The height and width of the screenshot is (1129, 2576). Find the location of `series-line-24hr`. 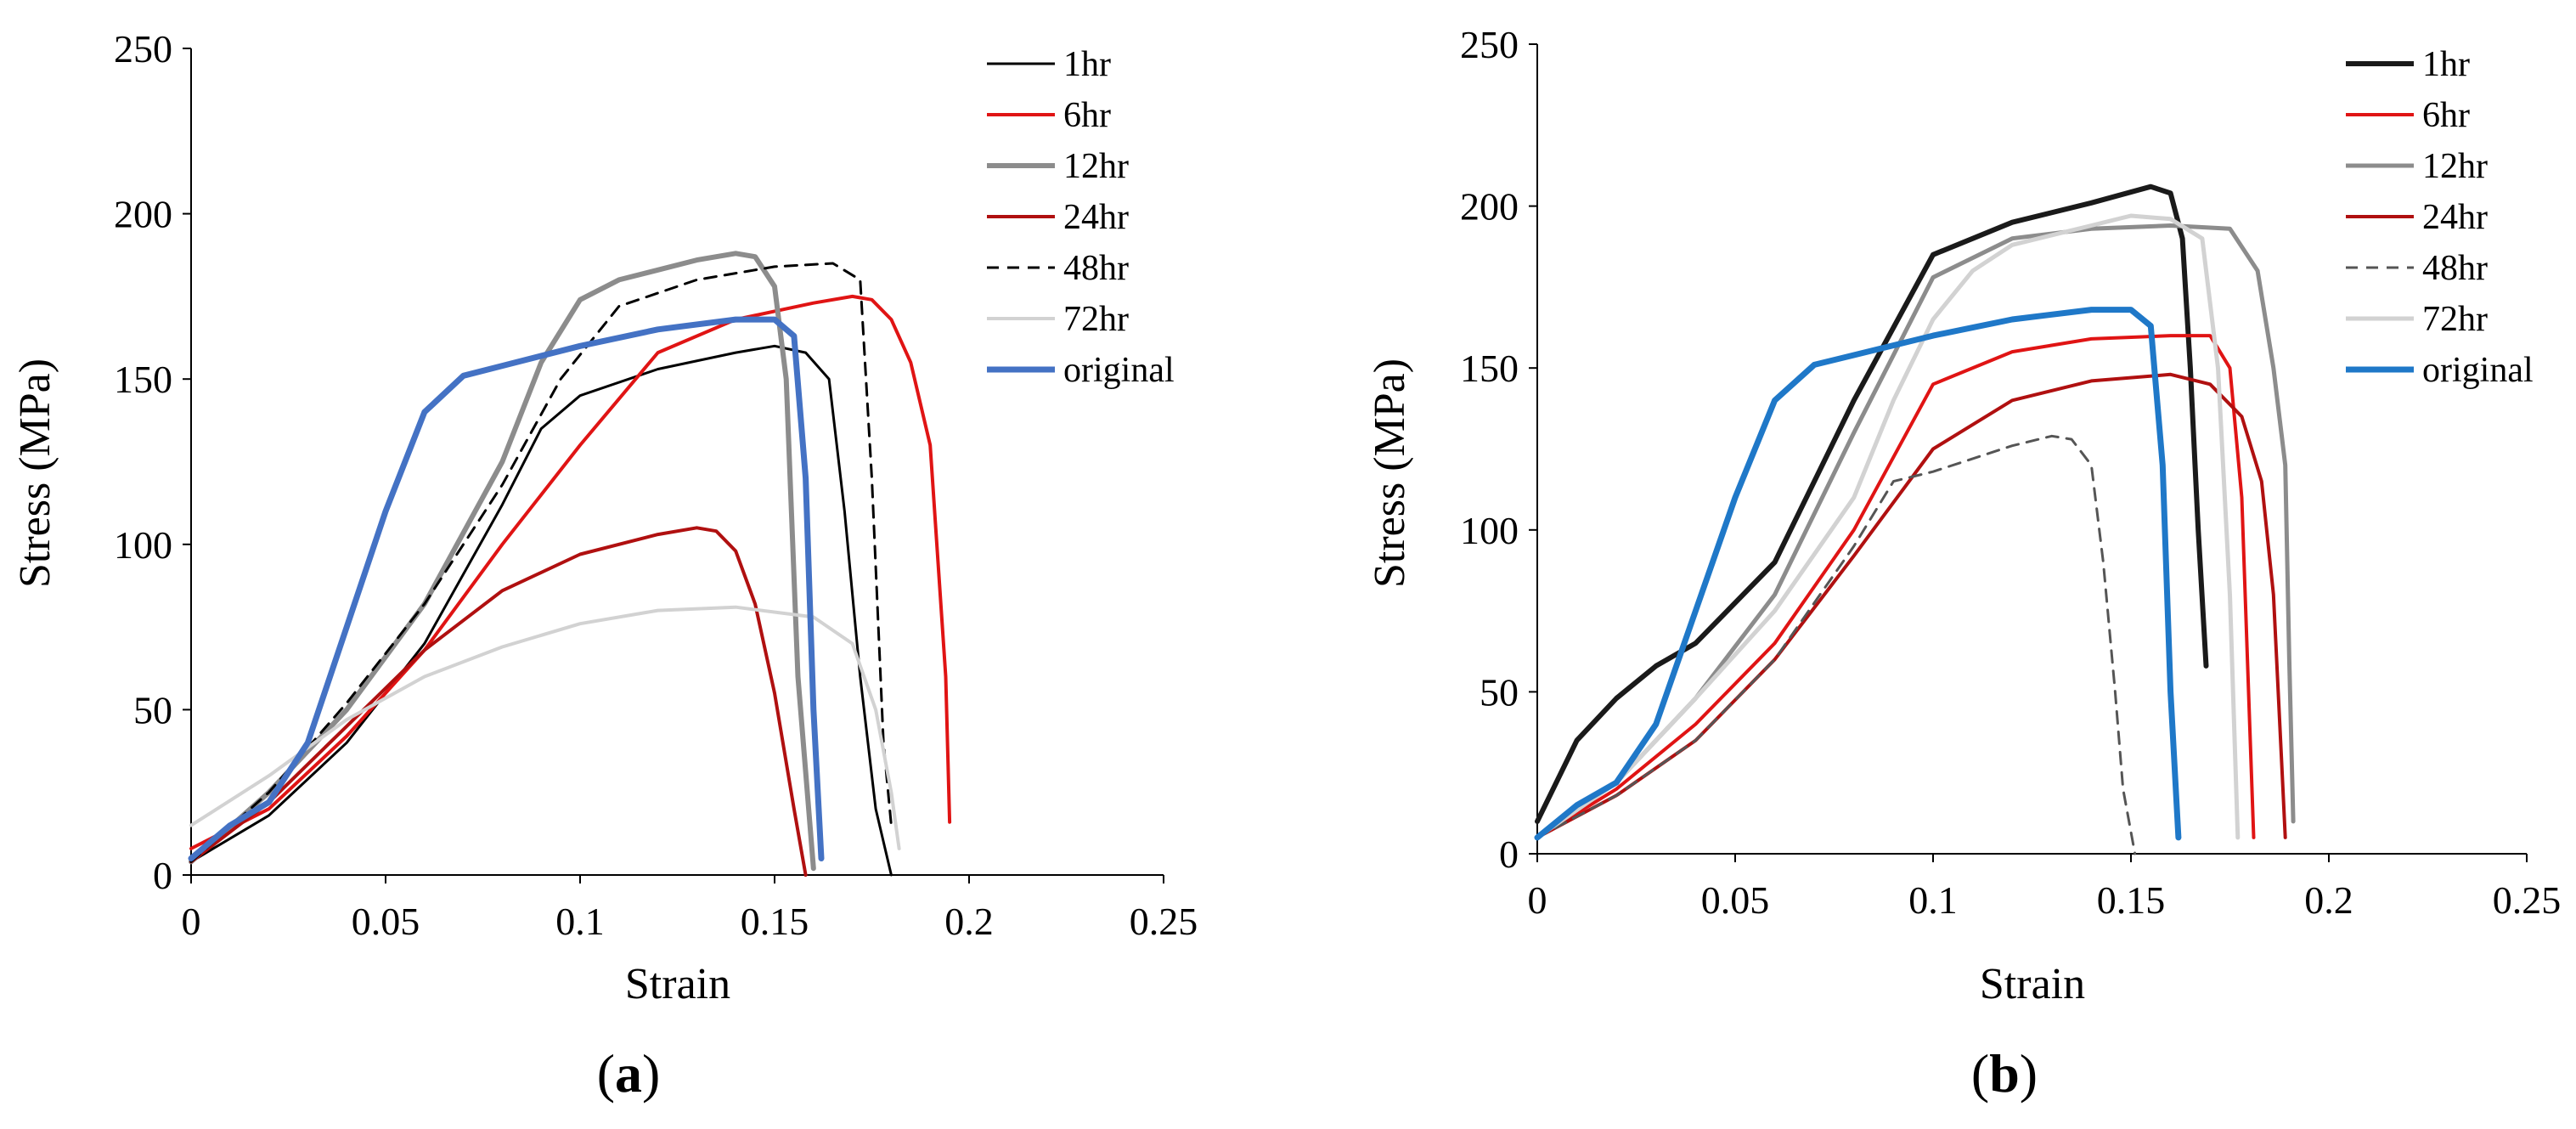

series-line-24hr is located at coordinates (498, 701).